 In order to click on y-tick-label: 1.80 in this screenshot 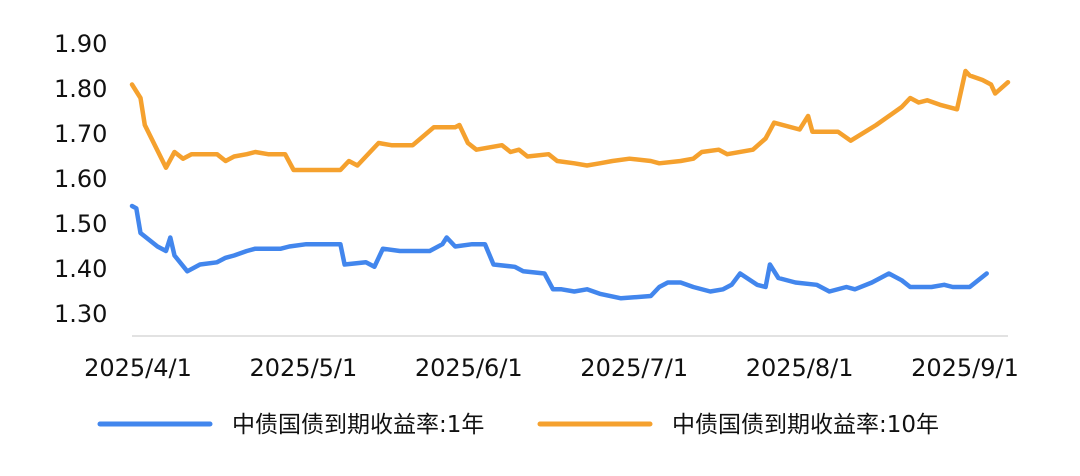, I will do `click(80, 89)`.